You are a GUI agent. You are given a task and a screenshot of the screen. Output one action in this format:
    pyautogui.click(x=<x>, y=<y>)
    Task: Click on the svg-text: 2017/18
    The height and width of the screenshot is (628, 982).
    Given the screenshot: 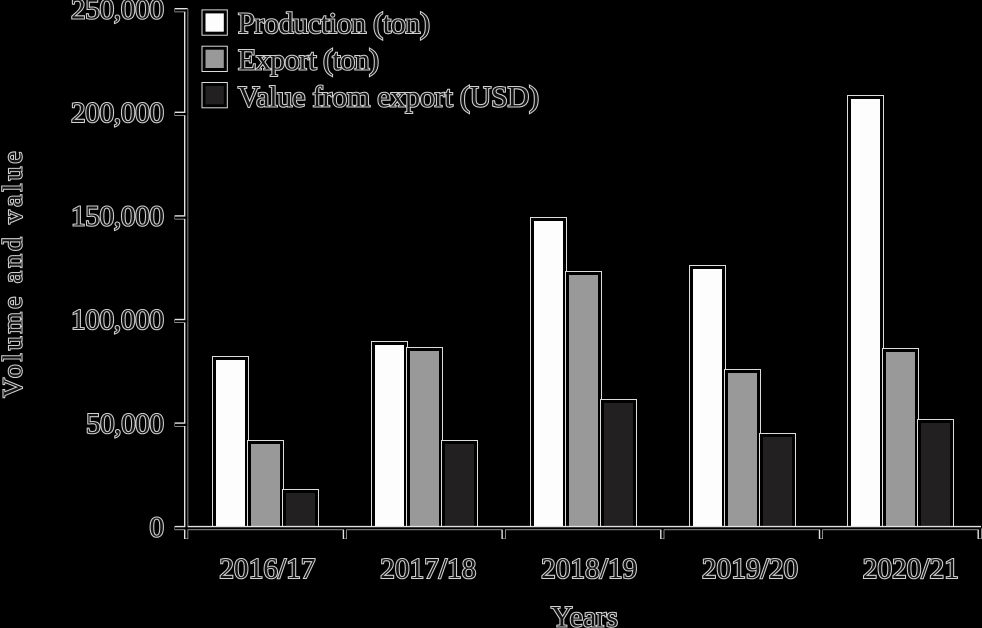 What is the action you would take?
    pyautogui.click(x=428, y=569)
    